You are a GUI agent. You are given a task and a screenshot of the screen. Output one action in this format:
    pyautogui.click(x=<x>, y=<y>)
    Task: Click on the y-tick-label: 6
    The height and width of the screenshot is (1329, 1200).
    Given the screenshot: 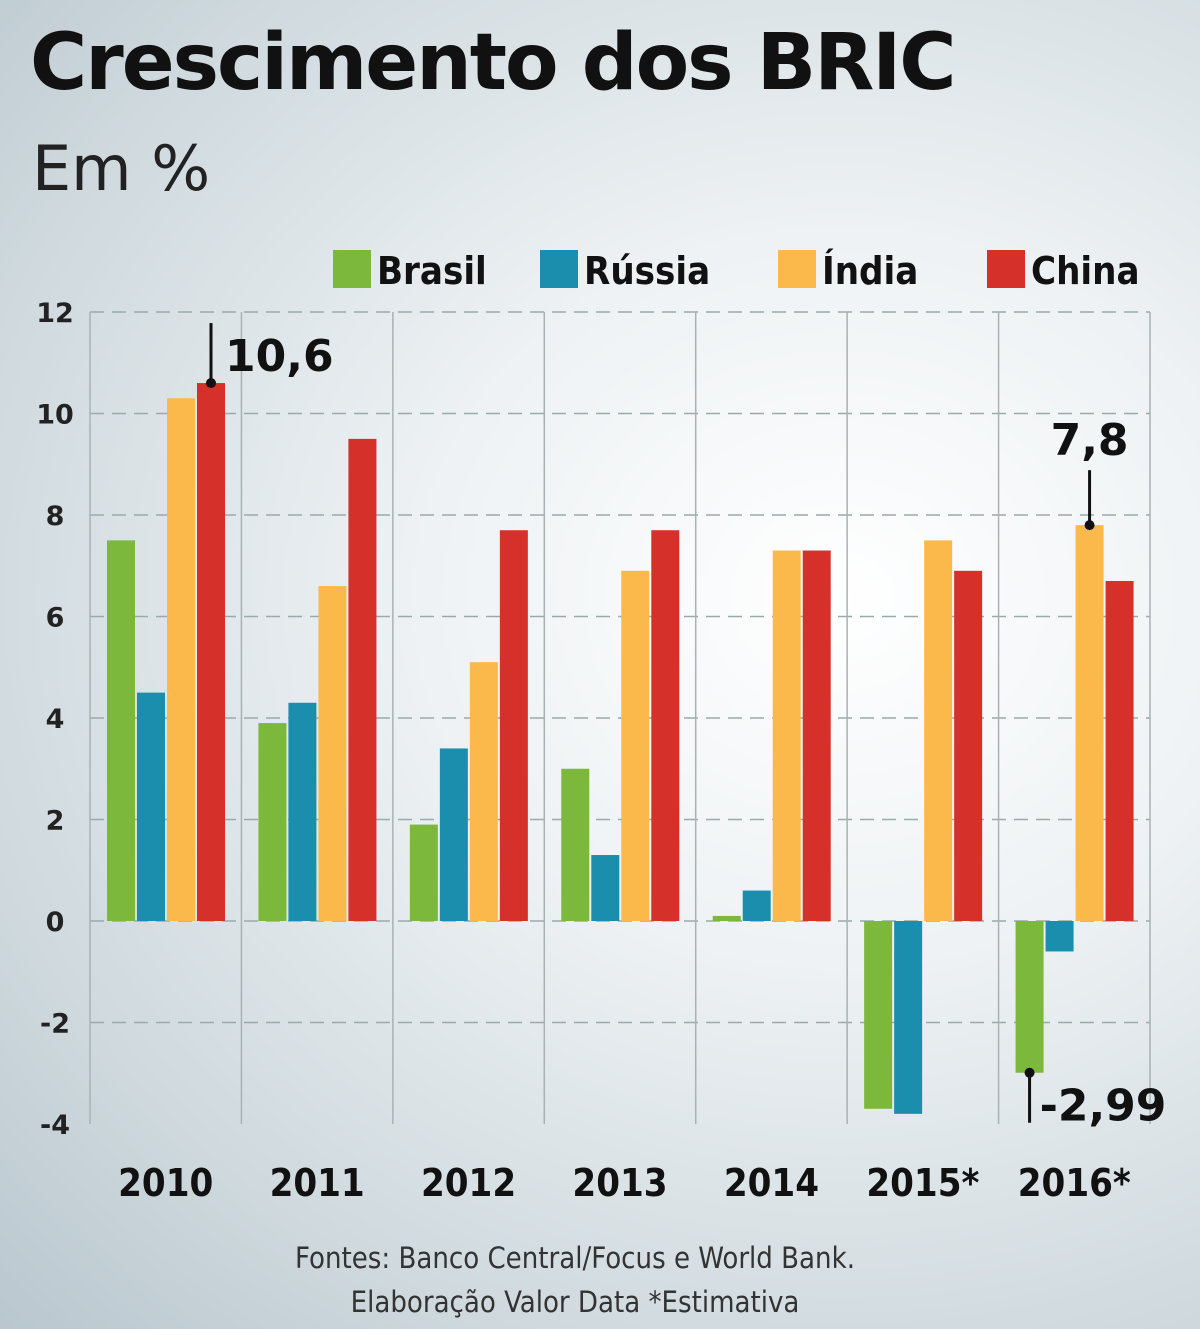 What is the action you would take?
    pyautogui.click(x=55, y=618)
    